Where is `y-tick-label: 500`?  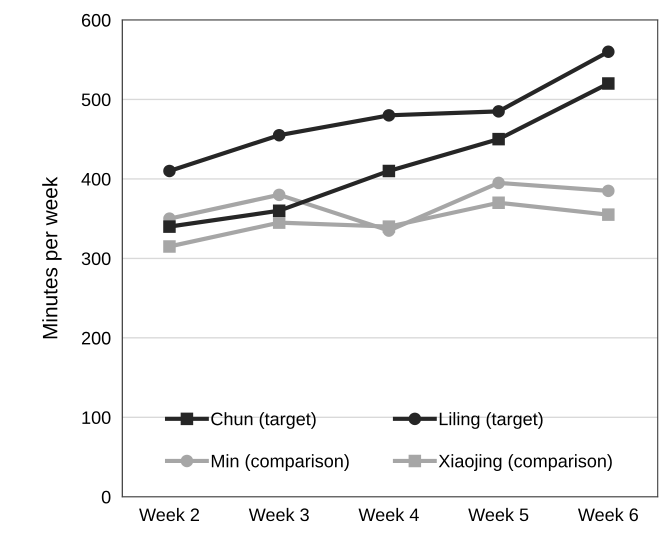 y-tick-label: 500 is located at coordinates (96, 99).